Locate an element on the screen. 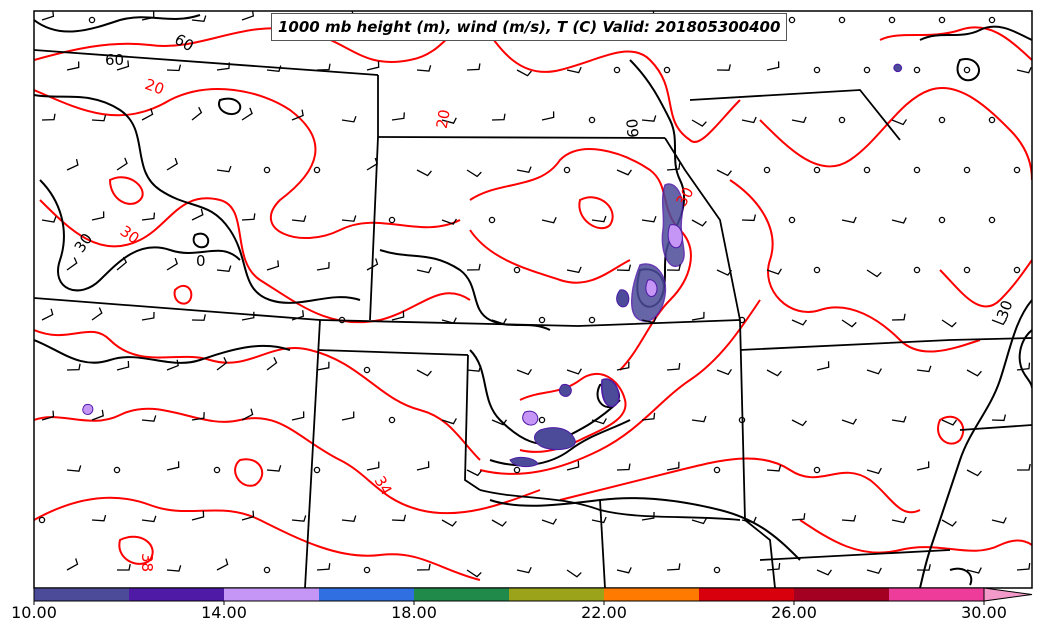 This screenshot has width=1041, height=637. height-label: 60 is located at coordinates (114, 60).